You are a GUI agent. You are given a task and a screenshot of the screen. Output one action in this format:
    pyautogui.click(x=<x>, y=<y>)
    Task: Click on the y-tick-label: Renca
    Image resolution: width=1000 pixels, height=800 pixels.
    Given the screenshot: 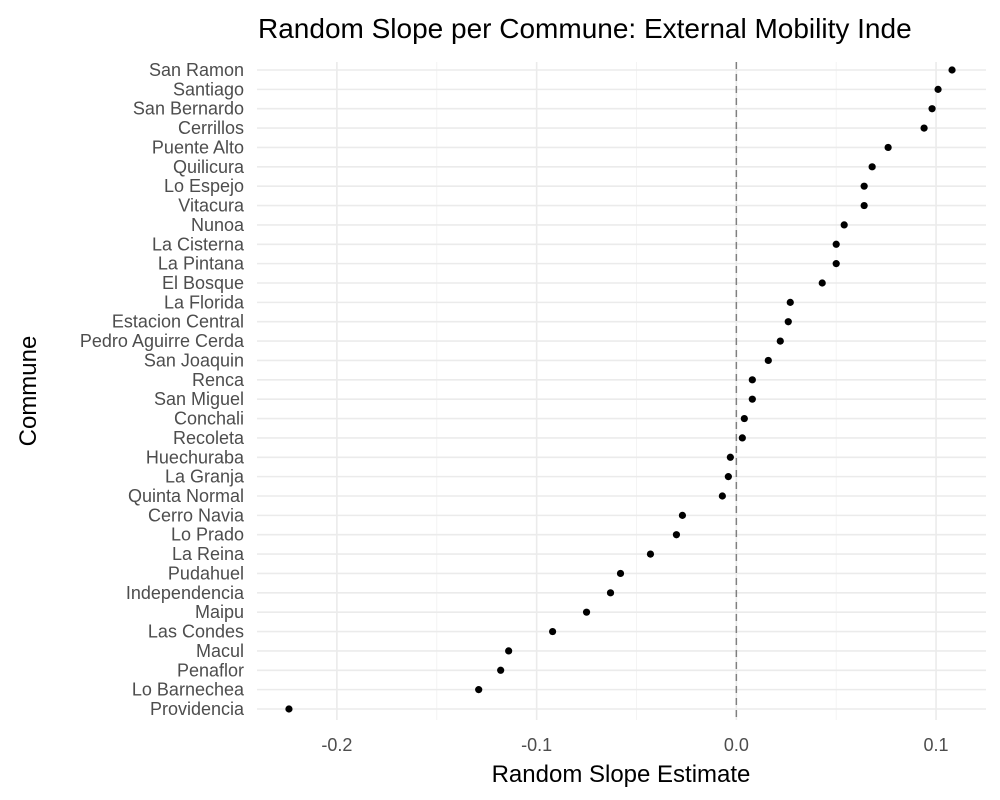 What is the action you would take?
    pyautogui.click(x=218, y=380)
    